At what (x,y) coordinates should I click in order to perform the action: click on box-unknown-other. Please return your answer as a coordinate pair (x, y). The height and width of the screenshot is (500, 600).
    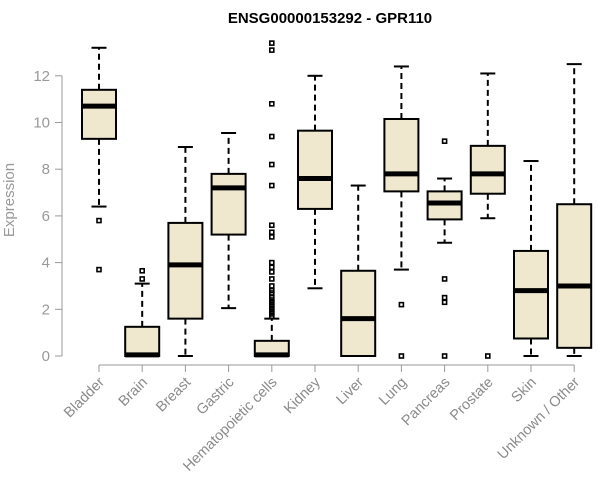
    Looking at the image, I should click on (574, 276).